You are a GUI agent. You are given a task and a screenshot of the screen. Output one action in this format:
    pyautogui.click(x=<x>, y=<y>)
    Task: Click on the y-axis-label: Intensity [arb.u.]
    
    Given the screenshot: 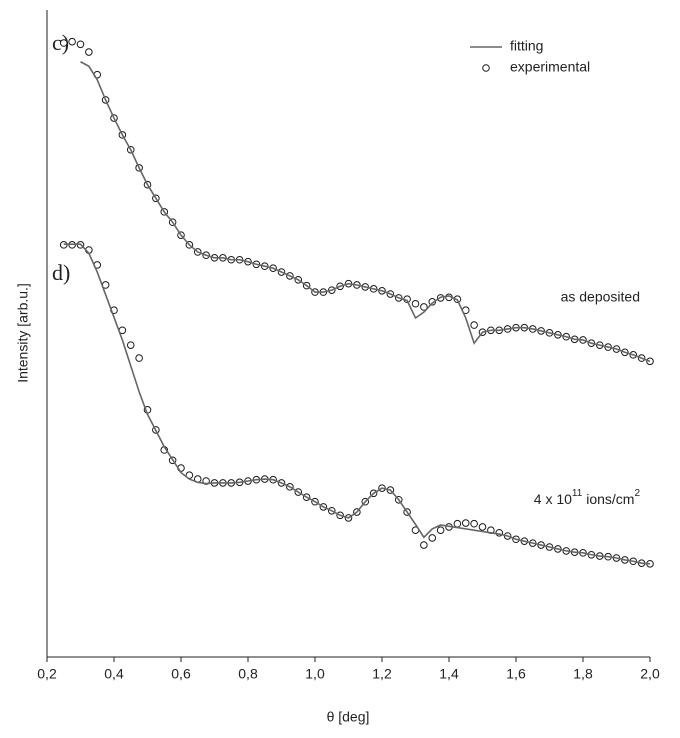 What is the action you would take?
    pyautogui.click(x=23, y=333)
    